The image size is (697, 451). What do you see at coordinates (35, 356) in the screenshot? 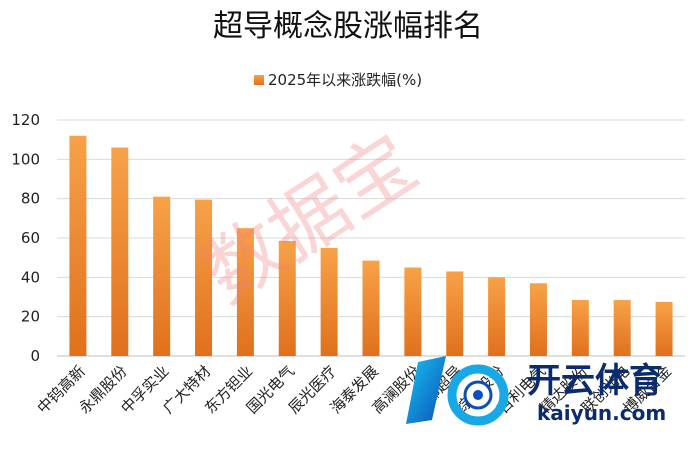
I see `y-tick-label: 0` at bounding box center [35, 356].